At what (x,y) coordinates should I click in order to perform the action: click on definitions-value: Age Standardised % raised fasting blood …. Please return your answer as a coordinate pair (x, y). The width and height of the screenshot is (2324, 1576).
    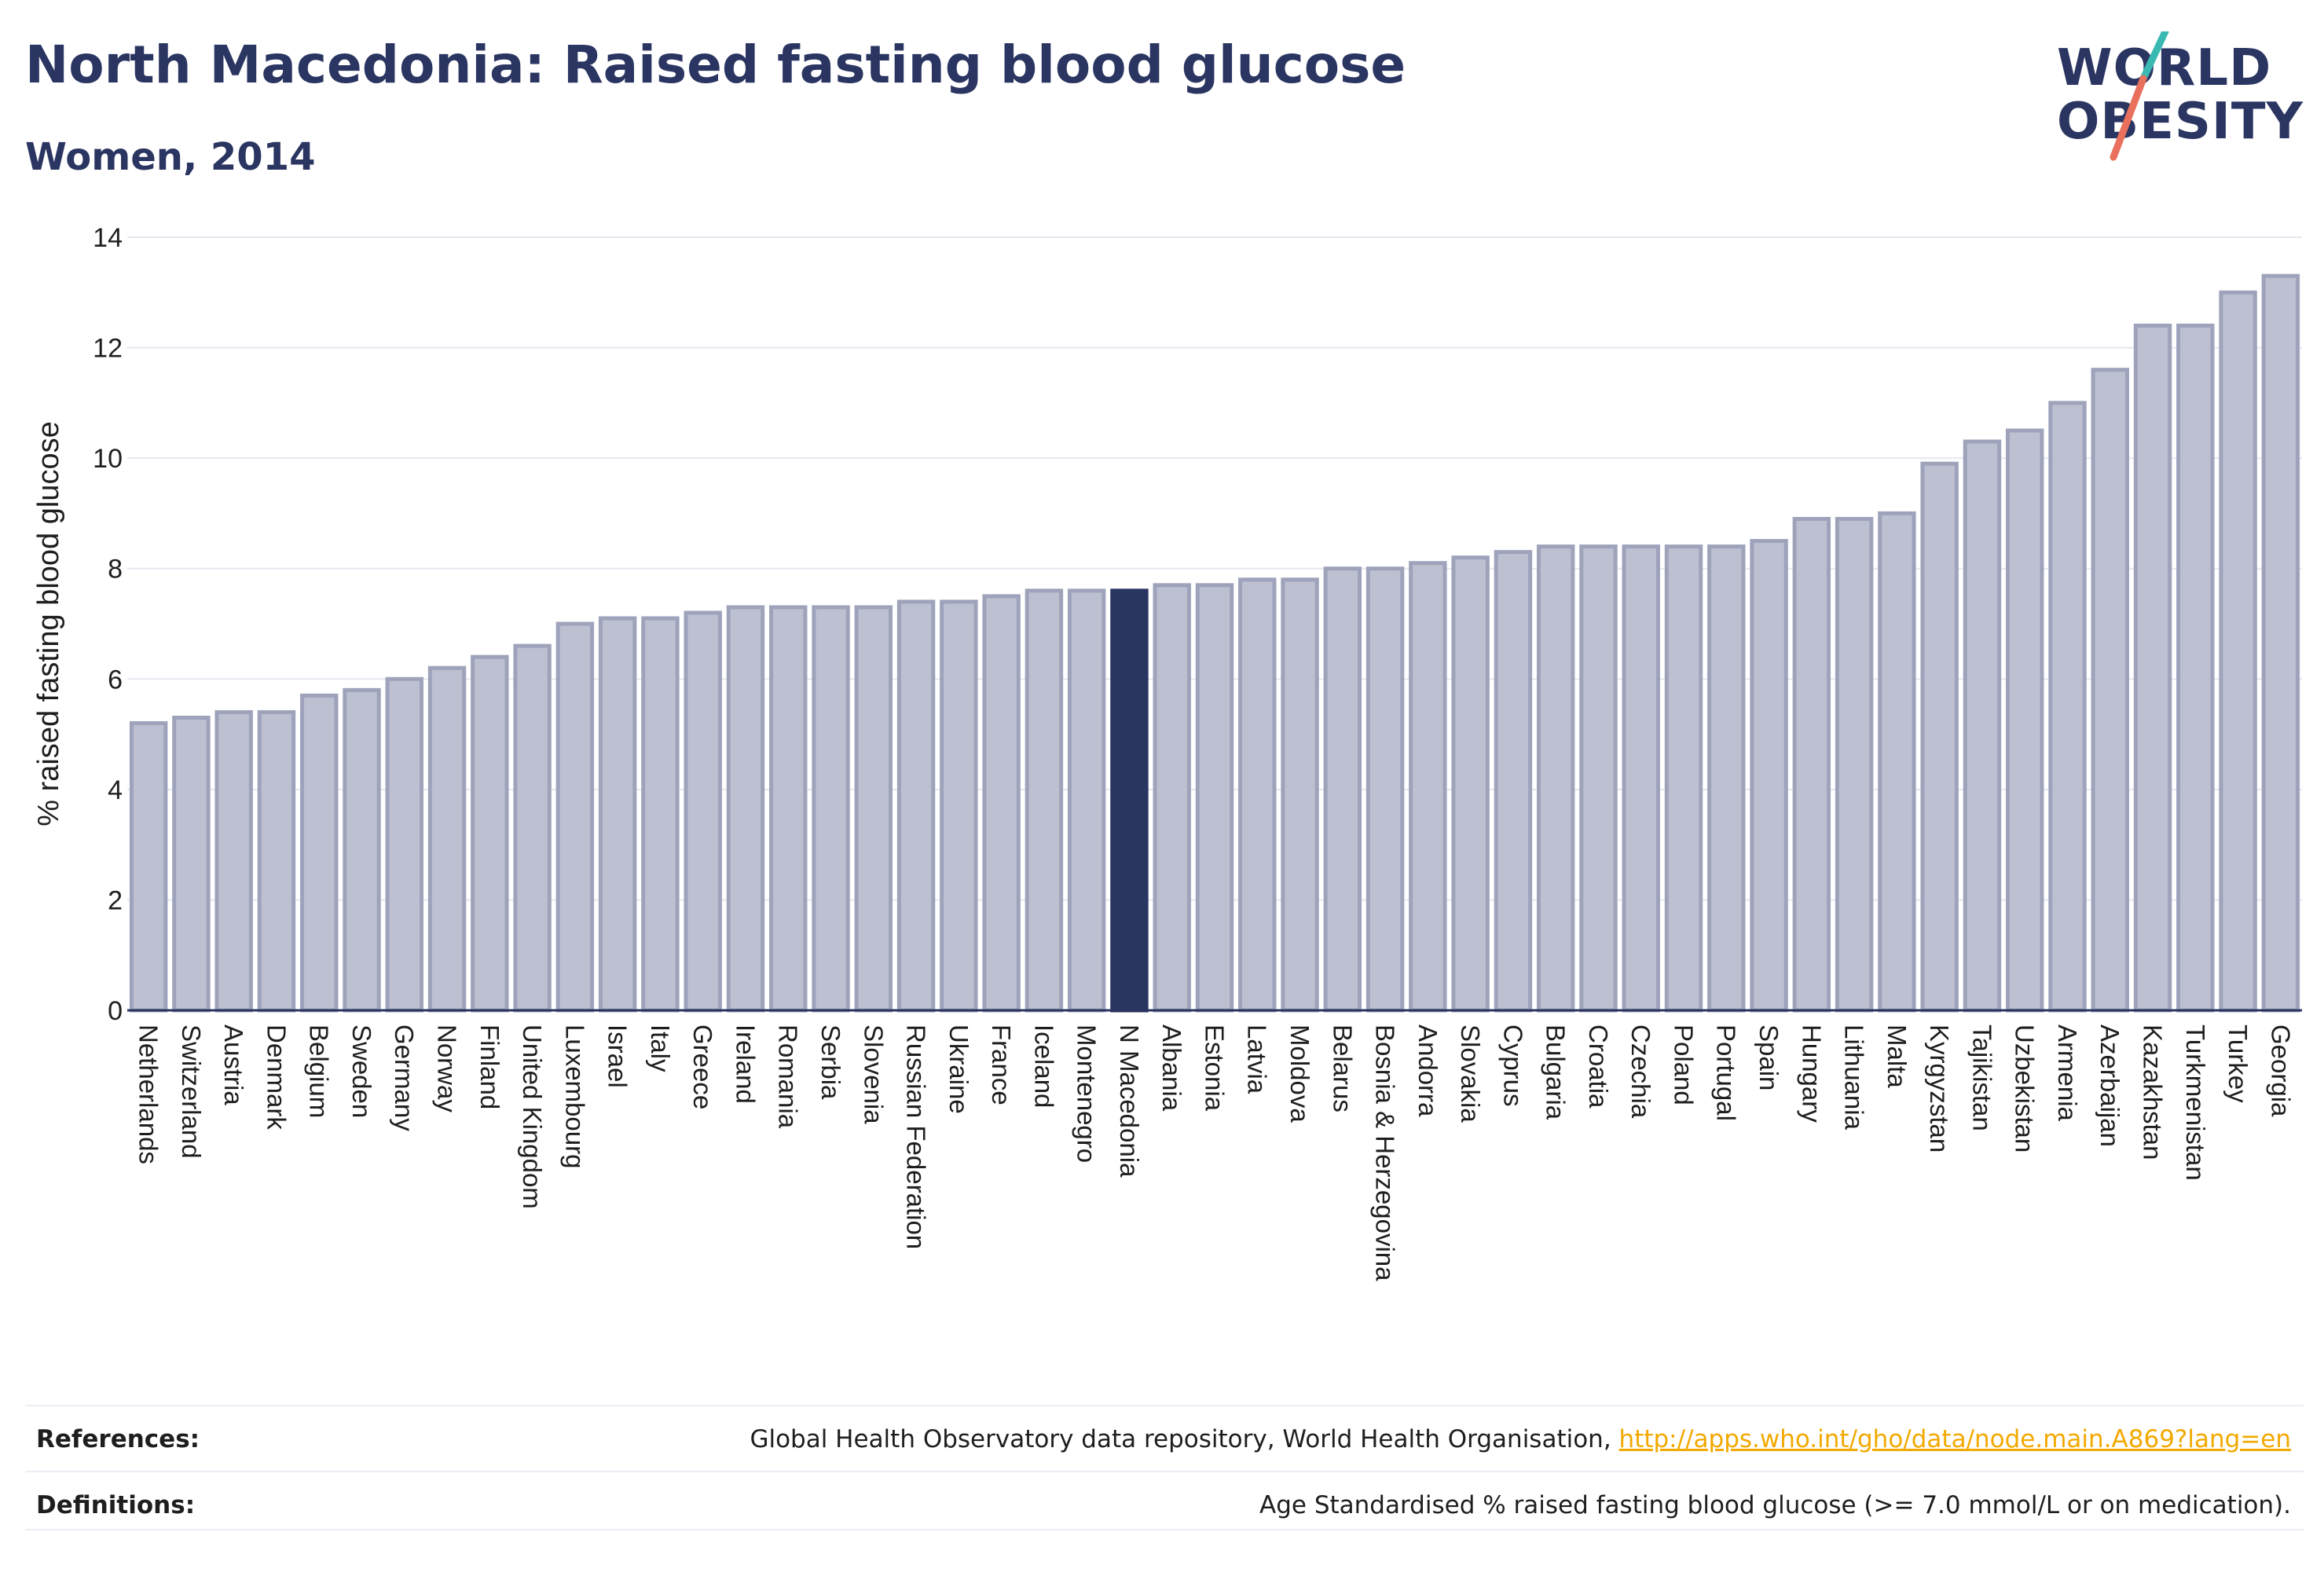
    Looking at the image, I should click on (1775, 1505).